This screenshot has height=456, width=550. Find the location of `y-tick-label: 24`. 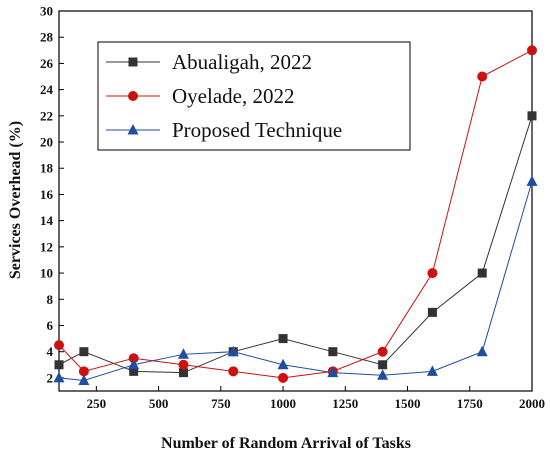

y-tick-label: 24 is located at coordinates (47, 89).